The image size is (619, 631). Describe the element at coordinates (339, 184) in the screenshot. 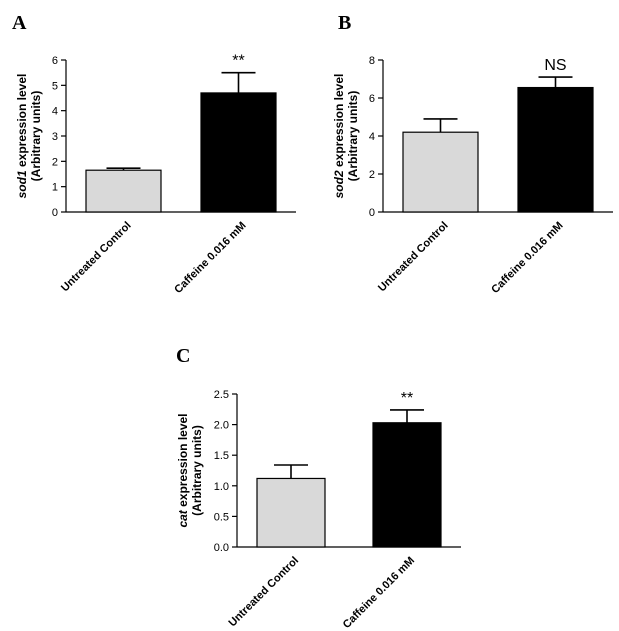

I see `panel-b-ylabel-gene: sod2` at that location.